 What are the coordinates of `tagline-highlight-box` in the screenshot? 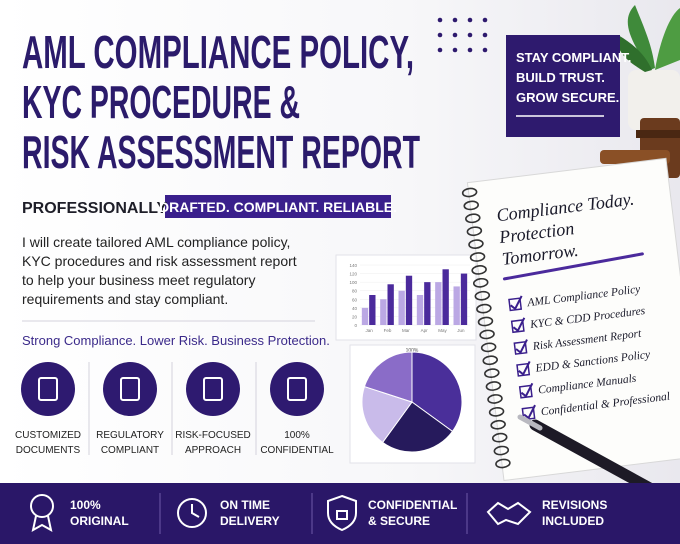 It's located at (278, 206).